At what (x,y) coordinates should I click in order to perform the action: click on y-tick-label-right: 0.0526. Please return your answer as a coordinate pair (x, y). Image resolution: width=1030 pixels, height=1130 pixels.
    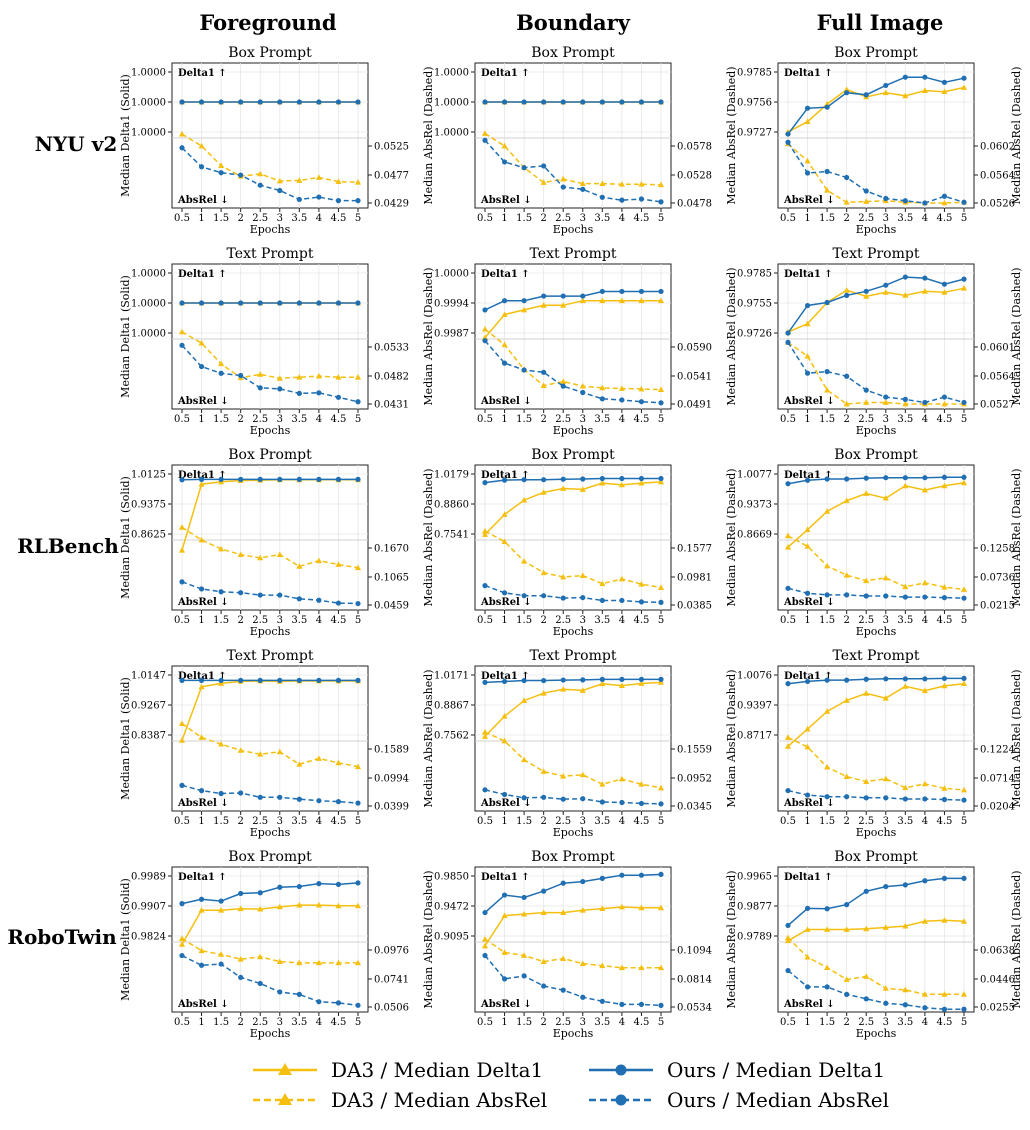
    Looking at the image, I should click on (997, 204).